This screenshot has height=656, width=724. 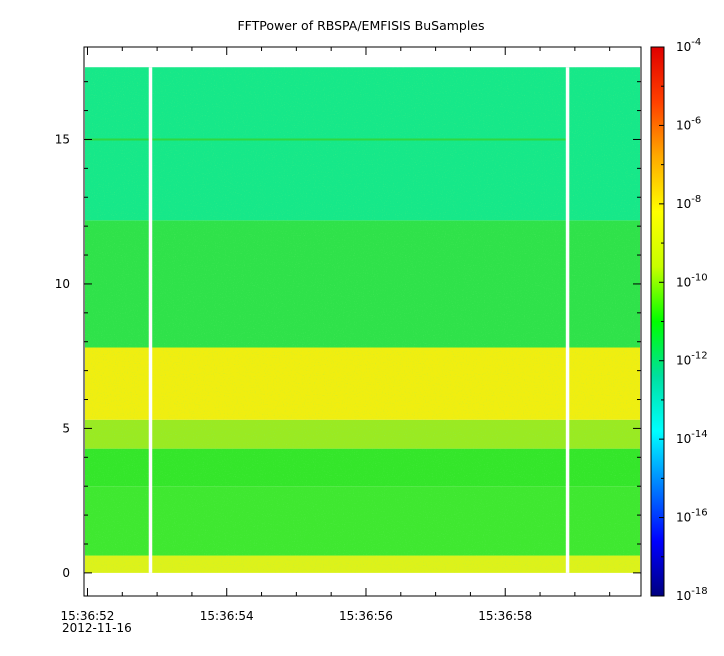 What do you see at coordinates (692, 437) in the screenshot?
I see `colorbar-tick-label: 10⁻¹⁴` at bounding box center [692, 437].